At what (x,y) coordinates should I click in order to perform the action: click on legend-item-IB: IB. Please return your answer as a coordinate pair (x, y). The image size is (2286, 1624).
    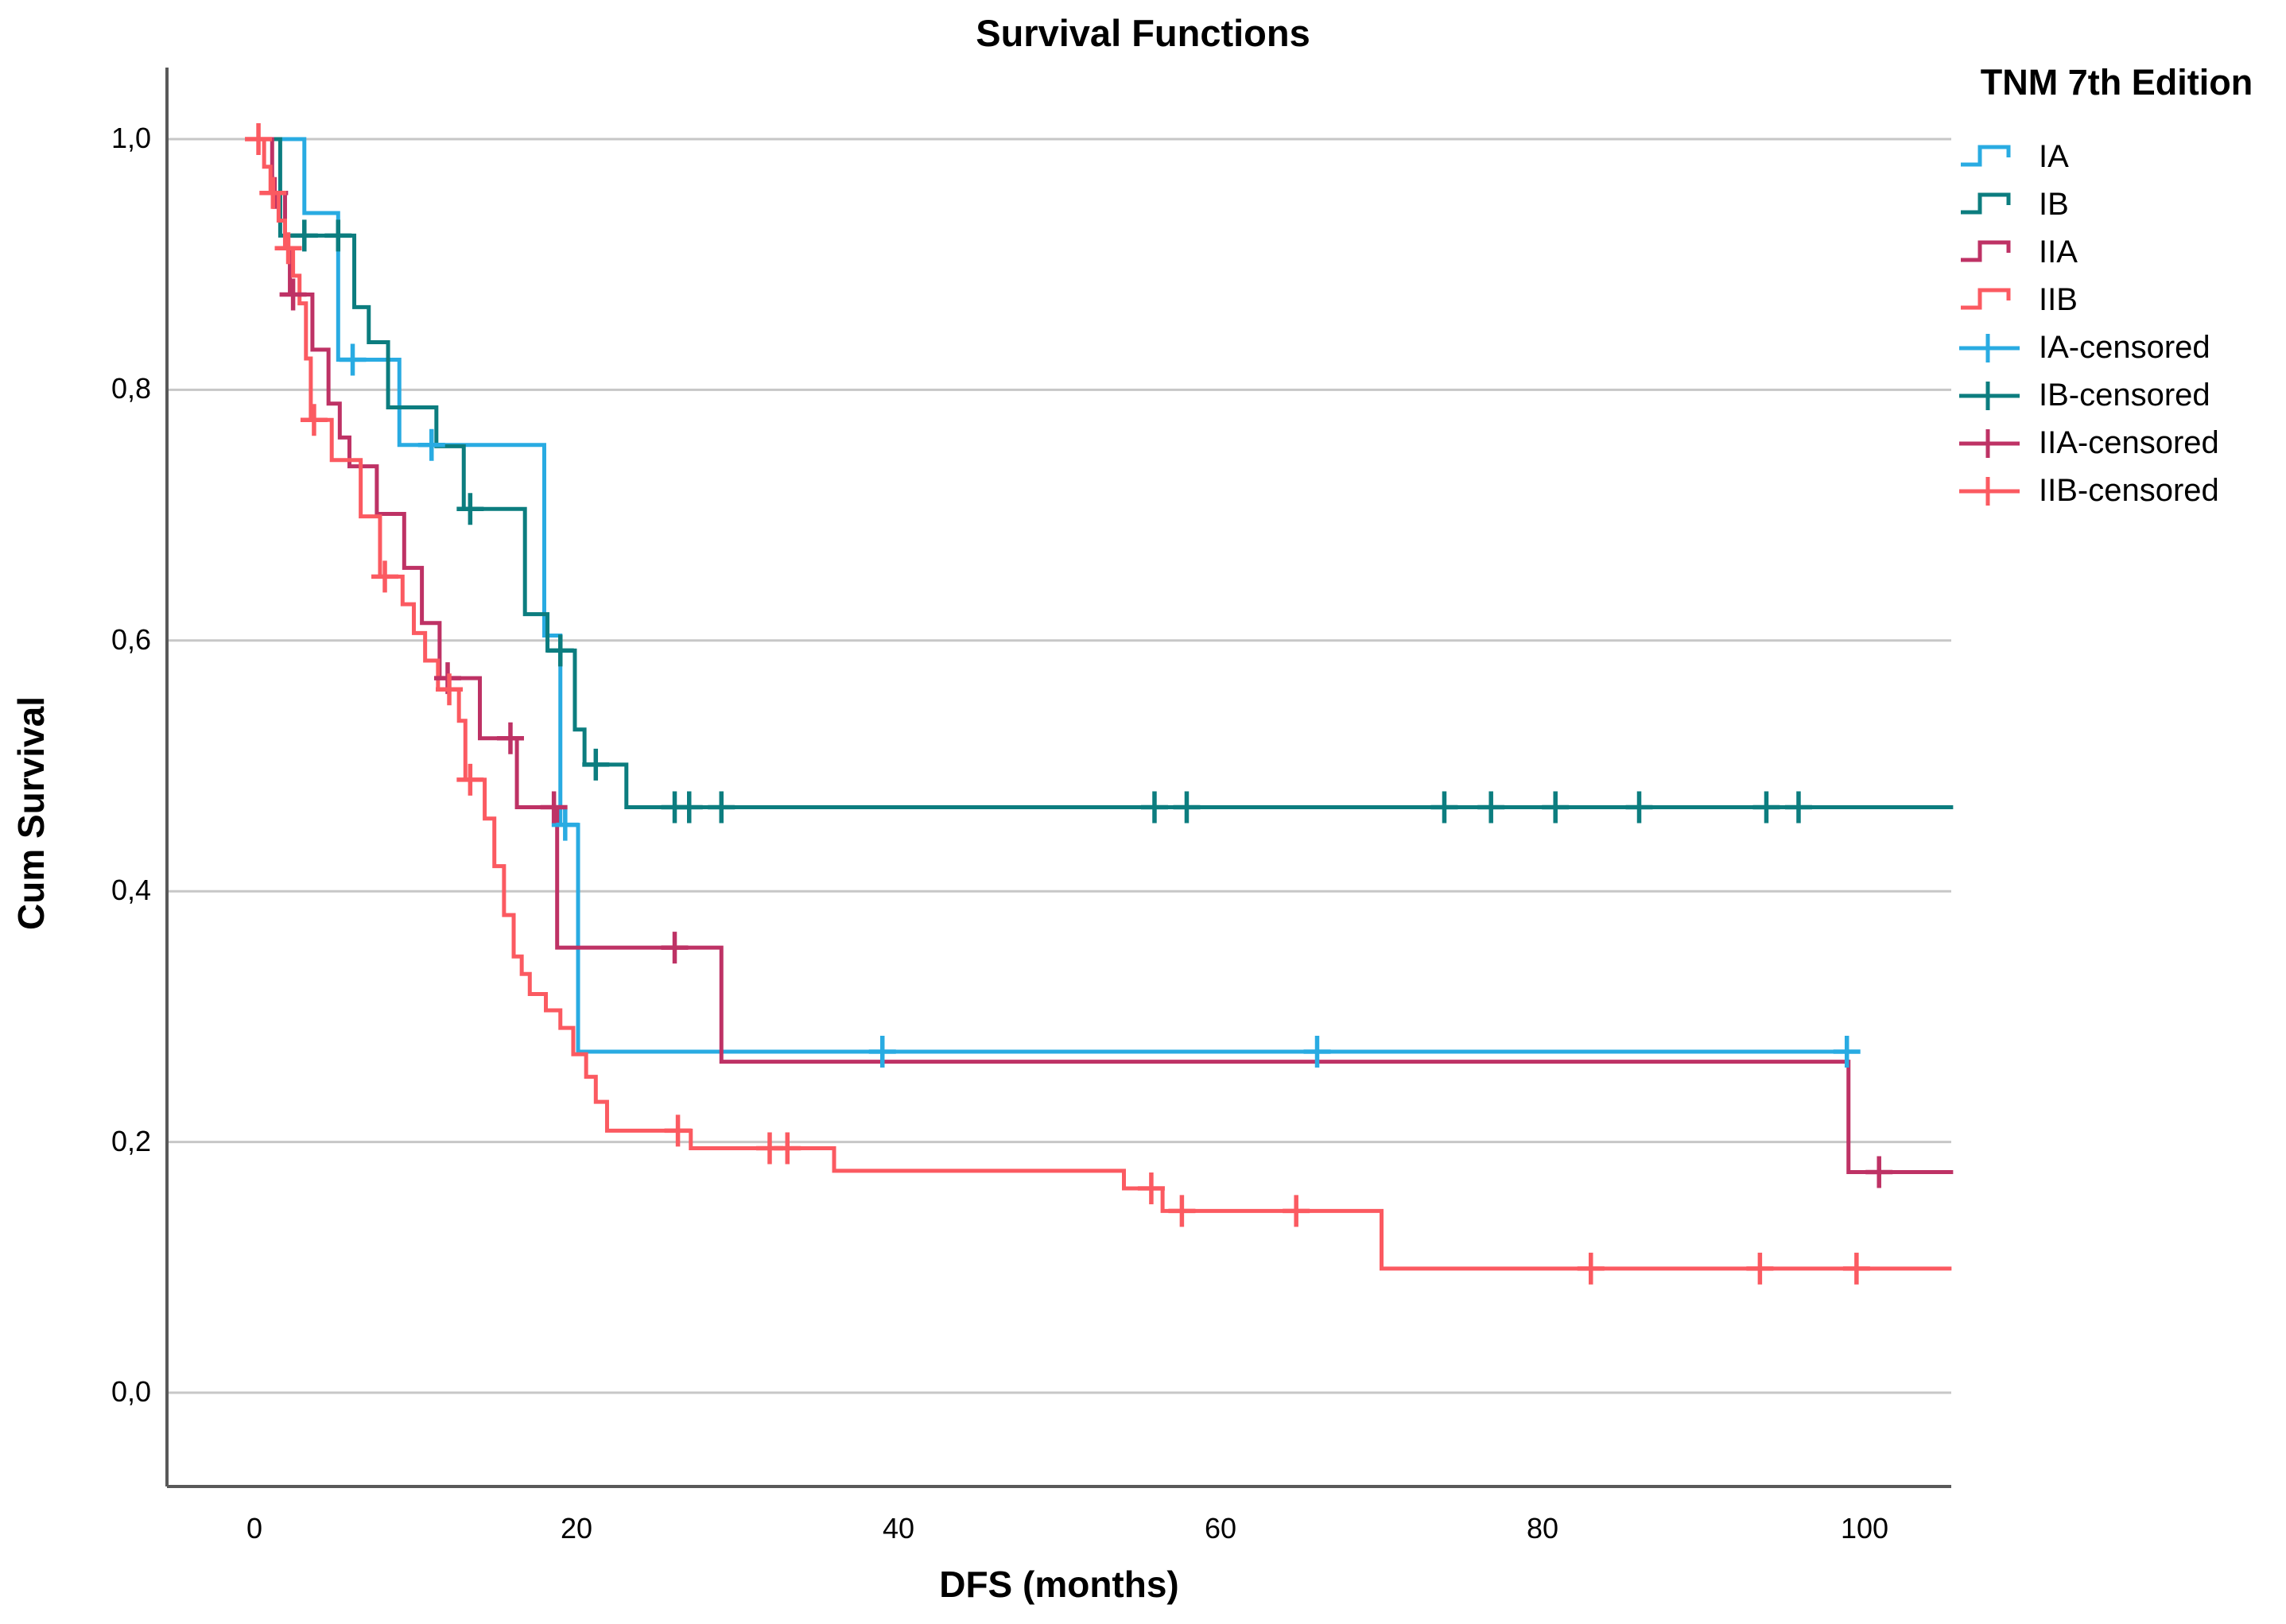
    Looking at the image, I should click on (2121, 205).